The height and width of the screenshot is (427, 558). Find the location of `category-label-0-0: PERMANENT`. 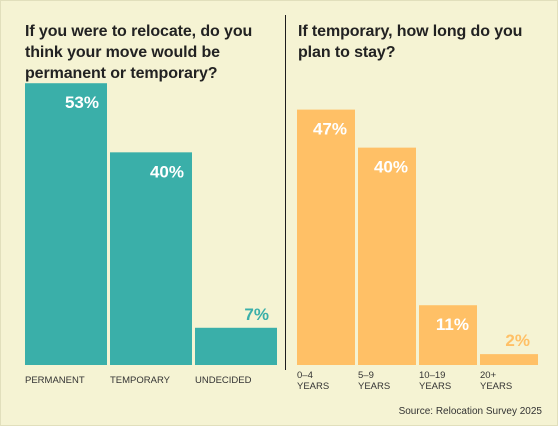

category-label-0-0: PERMANENT is located at coordinates (55, 380).